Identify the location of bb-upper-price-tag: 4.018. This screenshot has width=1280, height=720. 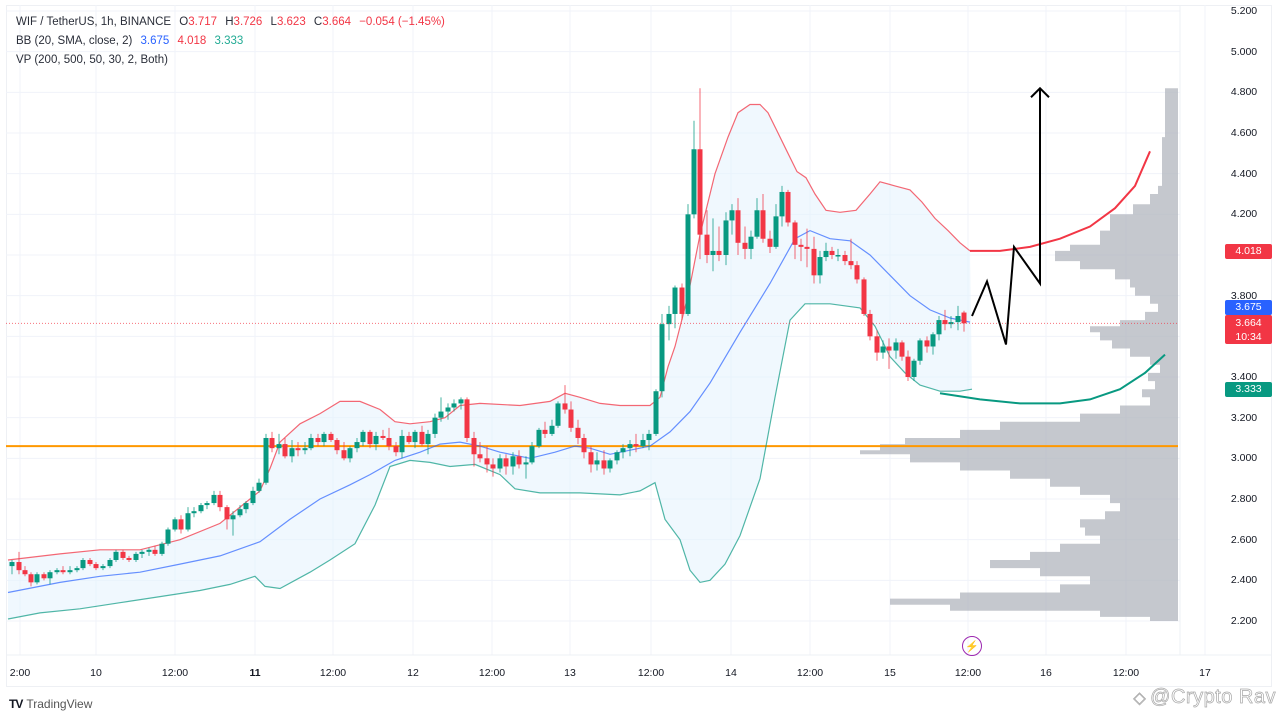
(1248, 251).